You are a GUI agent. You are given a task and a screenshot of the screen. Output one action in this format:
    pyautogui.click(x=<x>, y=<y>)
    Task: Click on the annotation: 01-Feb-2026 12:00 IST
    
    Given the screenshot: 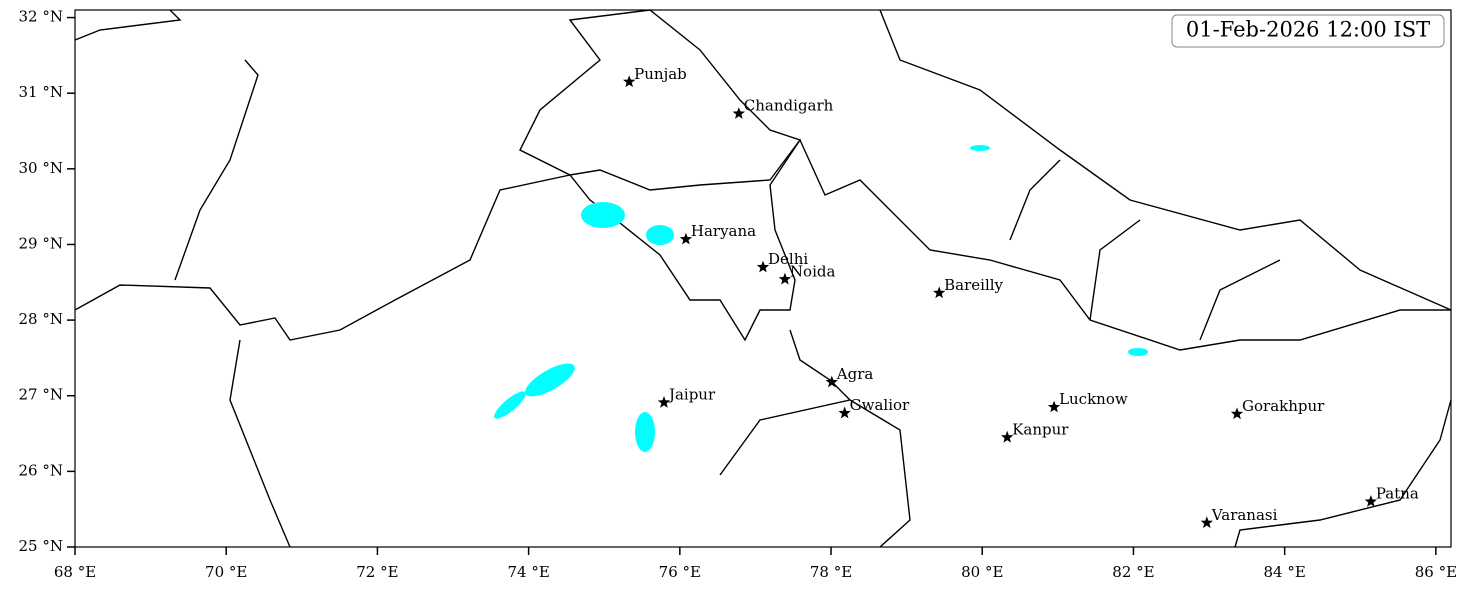 What is the action you would take?
    pyautogui.click(x=1308, y=30)
    